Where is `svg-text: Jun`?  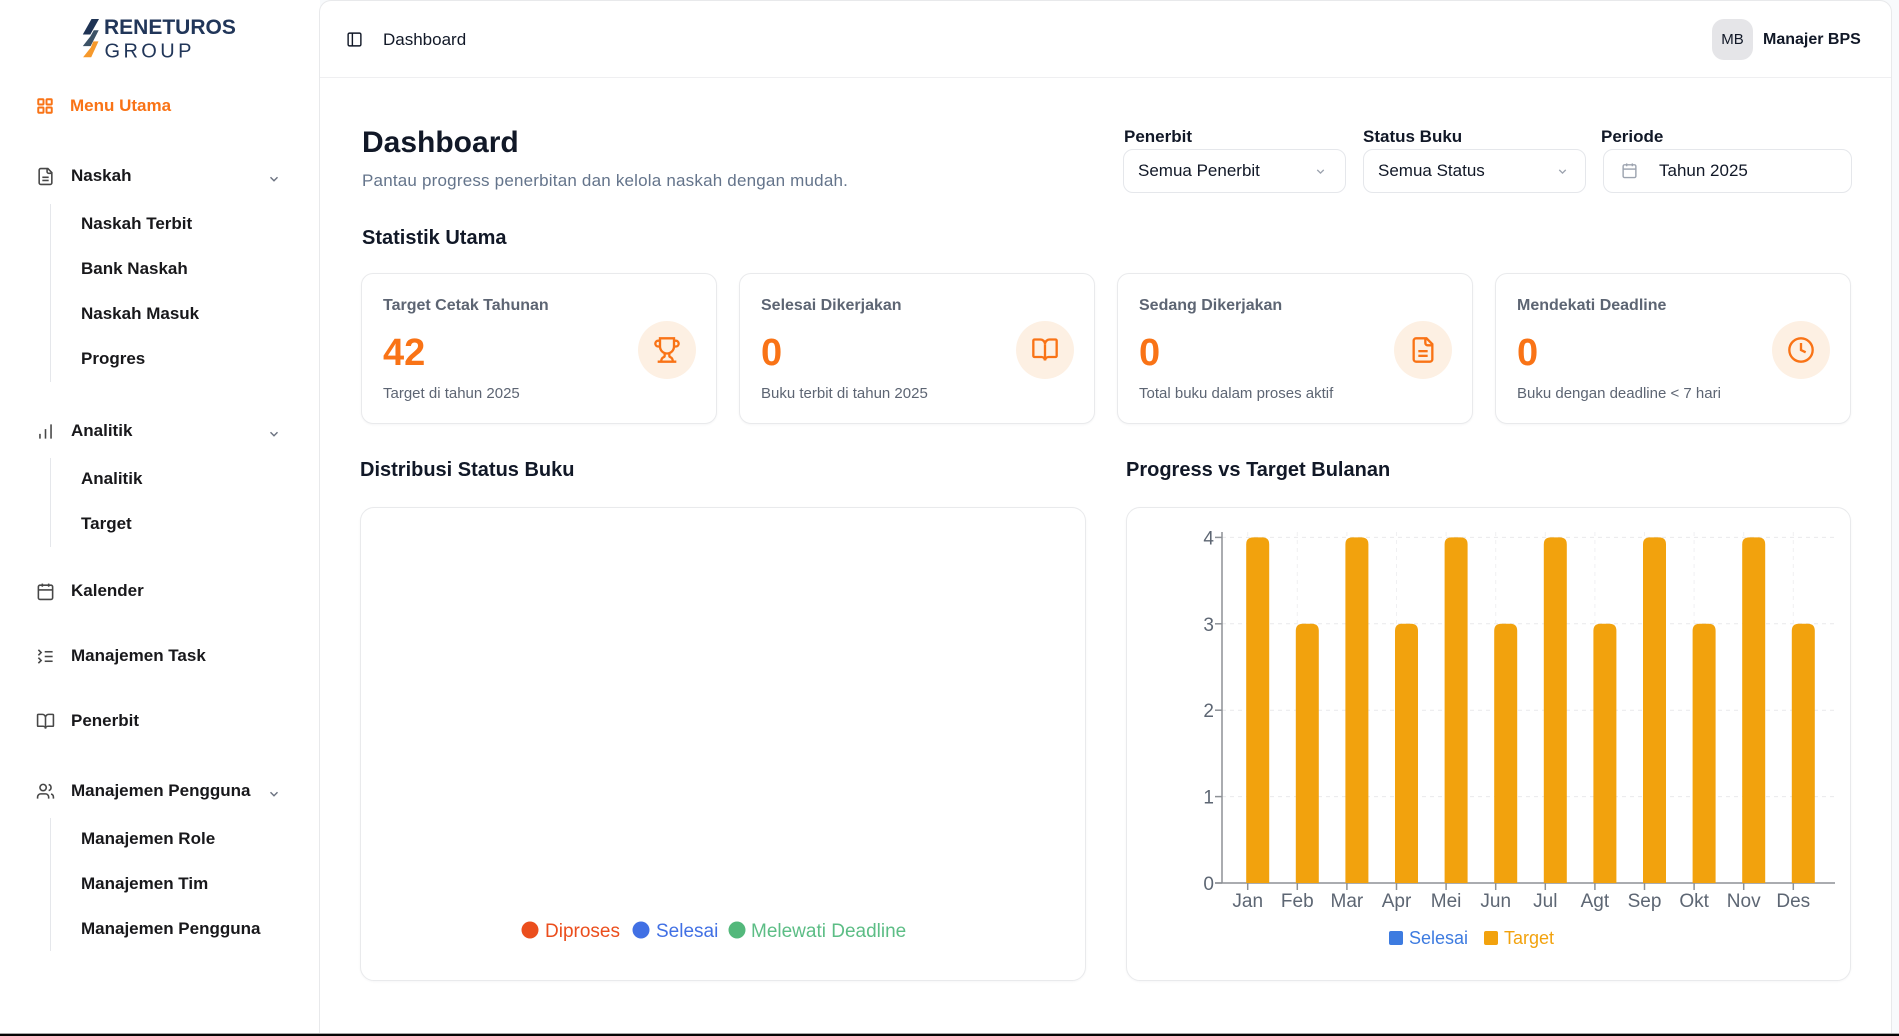 svg-text: Jun is located at coordinates (1495, 901).